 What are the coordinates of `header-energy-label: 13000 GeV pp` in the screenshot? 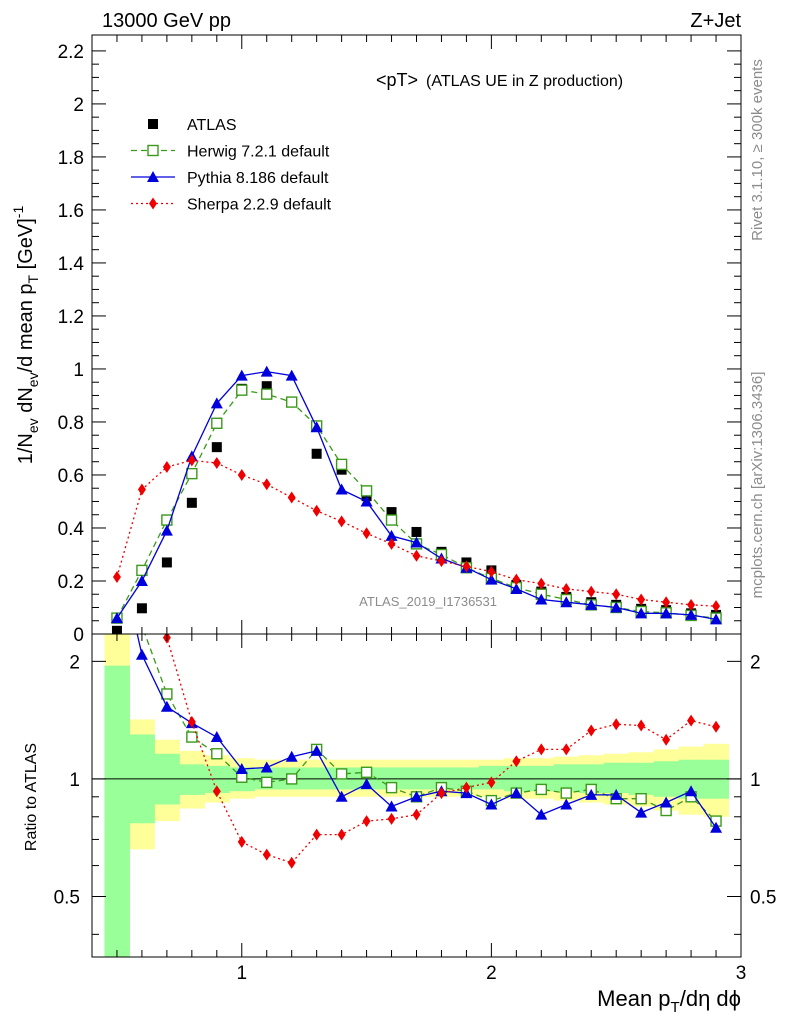 It's located at (166, 21).